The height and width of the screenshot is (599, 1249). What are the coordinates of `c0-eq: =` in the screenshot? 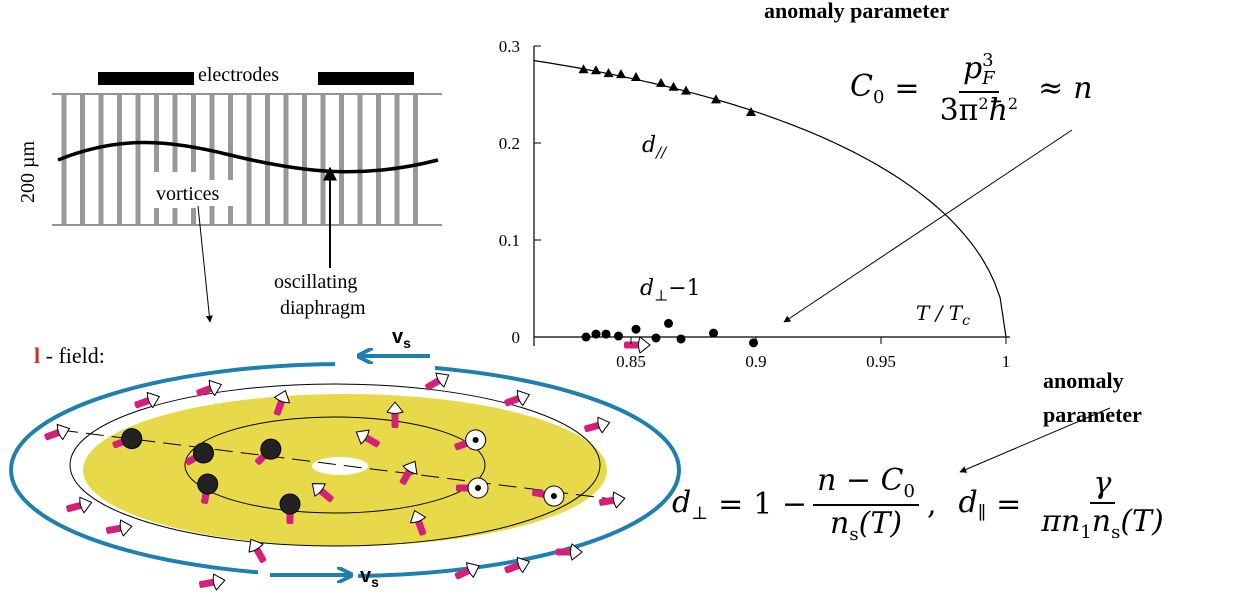 It's located at (907, 88).